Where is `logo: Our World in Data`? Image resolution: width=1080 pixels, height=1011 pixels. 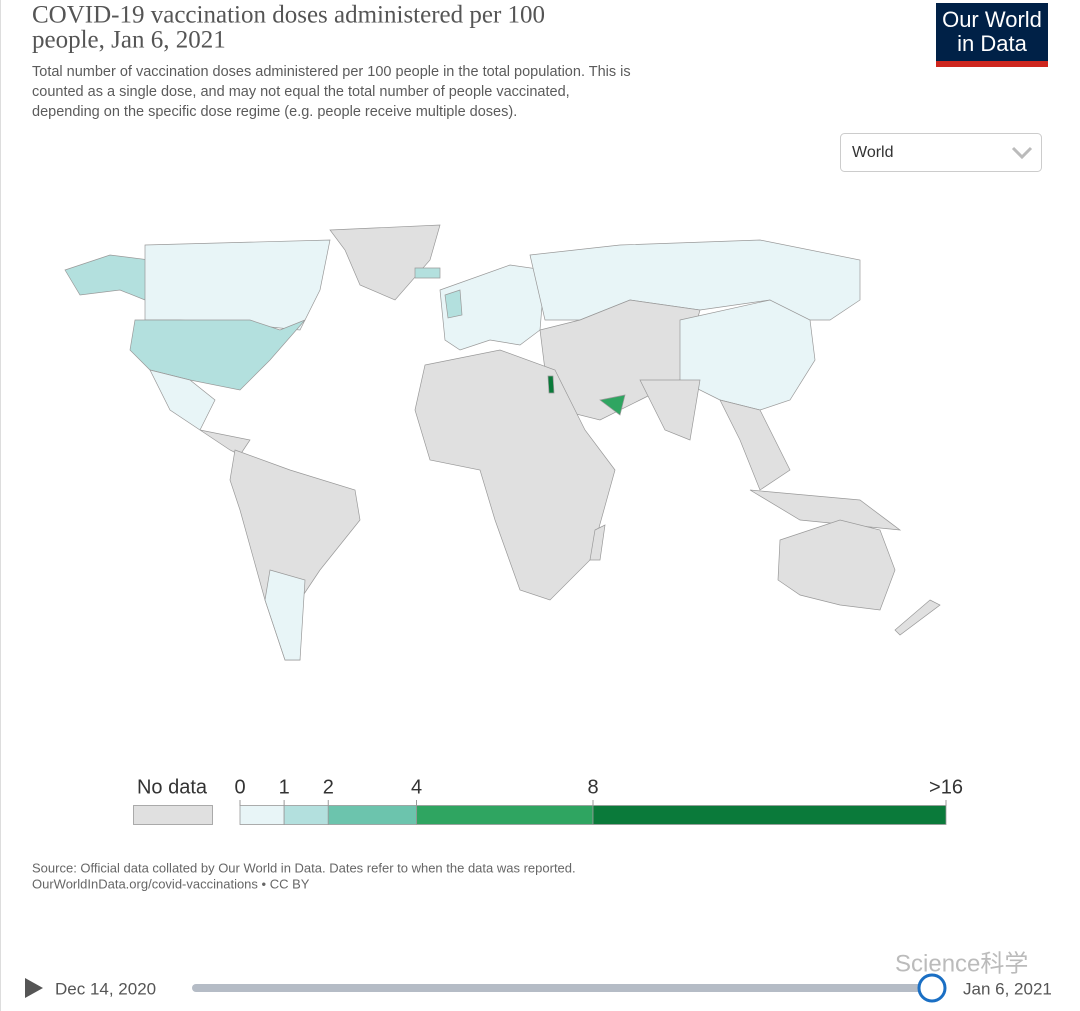
logo: Our World in Data is located at coordinates (992, 35).